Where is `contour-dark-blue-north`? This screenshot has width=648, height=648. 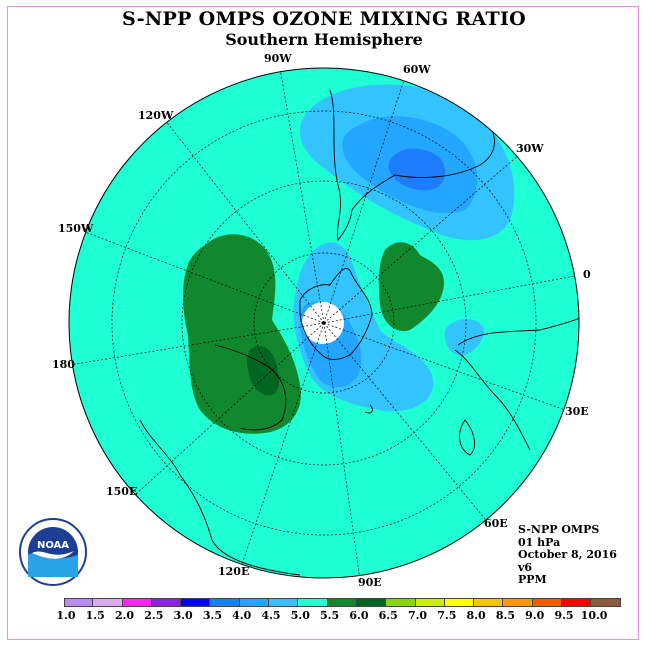
contour-dark-blue-north is located at coordinates (417, 169).